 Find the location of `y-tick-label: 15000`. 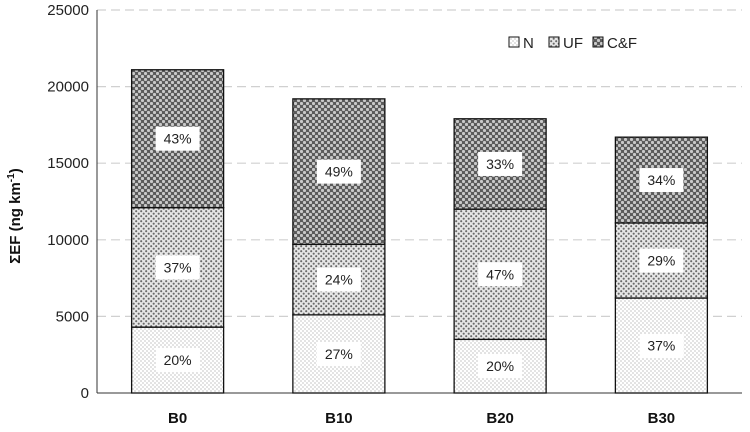

y-tick-label: 15000 is located at coordinates (68, 163).